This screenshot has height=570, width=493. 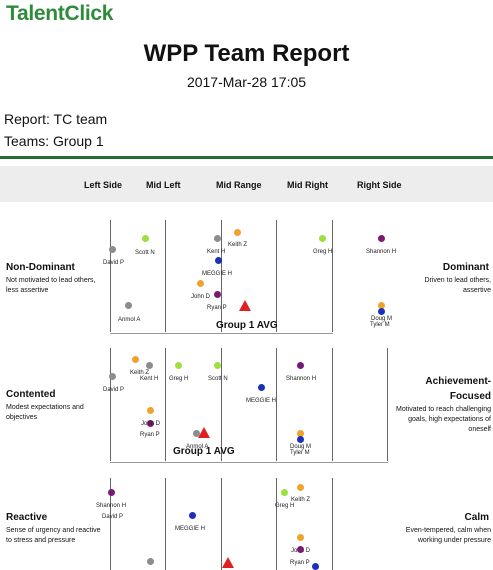 I want to click on trait-right-desc: Driven to lead others, assertive, so click(x=457, y=285).